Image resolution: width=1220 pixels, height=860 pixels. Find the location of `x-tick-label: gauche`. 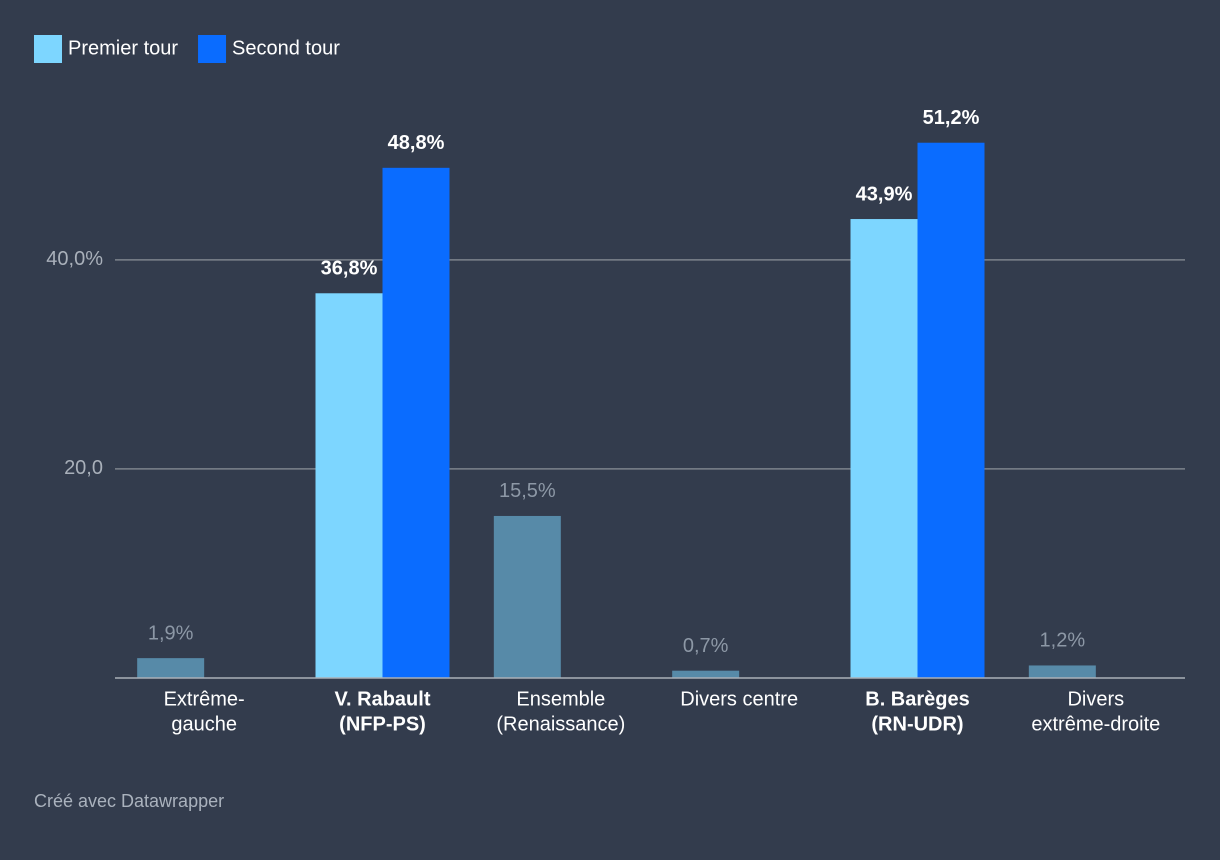

x-tick-label: gauche is located at coordinates (204, 724).